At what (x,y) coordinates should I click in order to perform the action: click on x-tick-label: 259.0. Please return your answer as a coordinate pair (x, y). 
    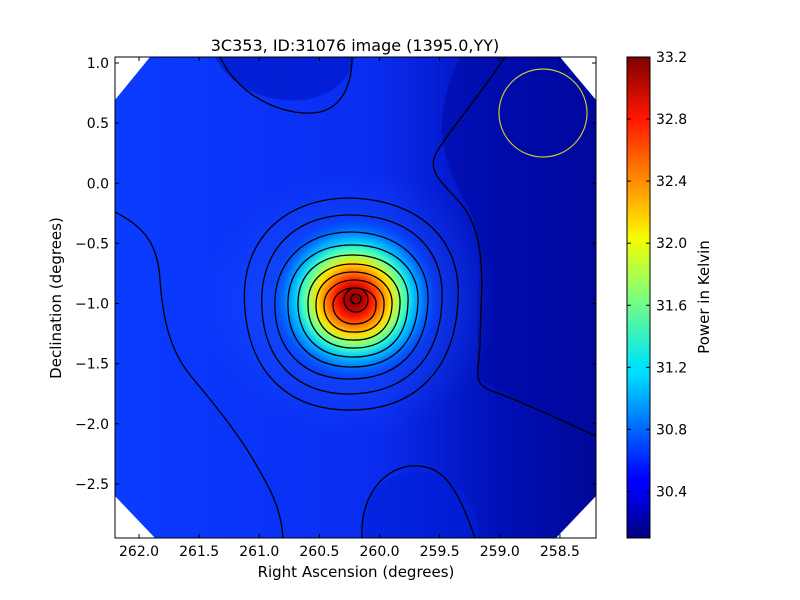
    Looking at the image, I should click on (500, 552).